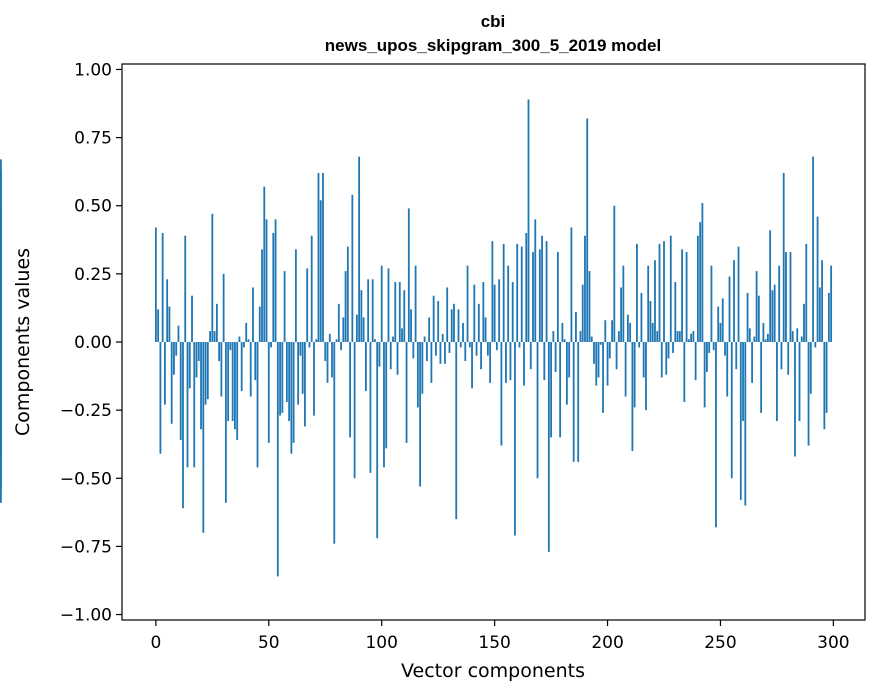 This screenshot has height=696, width=880. Describe the element at coordinates (93, 343) in the screenshot. I see `y-tick-label-4: 0.00` at that location.